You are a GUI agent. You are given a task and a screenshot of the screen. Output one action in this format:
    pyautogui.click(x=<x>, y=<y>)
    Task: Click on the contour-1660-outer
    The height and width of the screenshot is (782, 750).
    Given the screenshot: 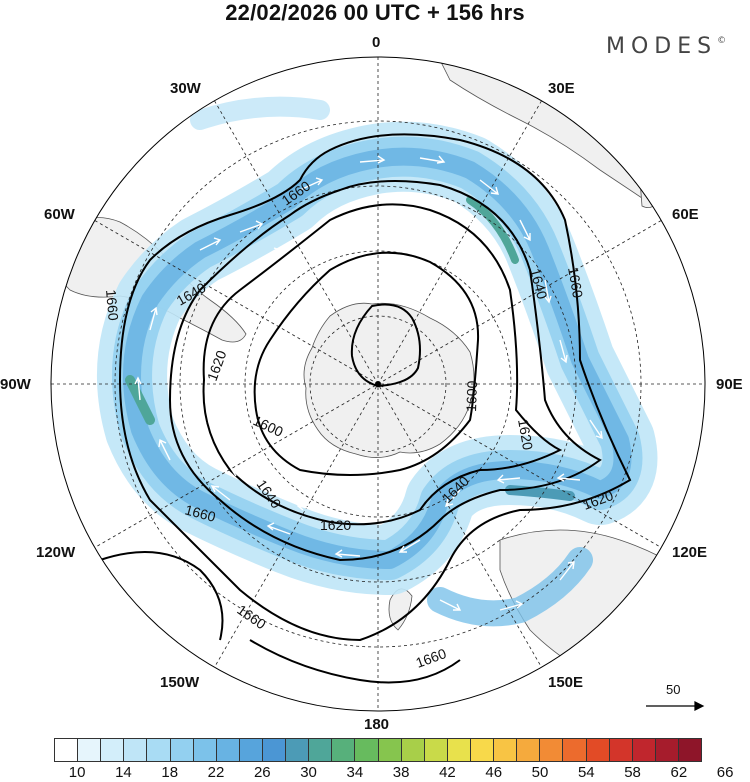 What is the action you would take?
    pyautogui.click(x=161, y=596)
    